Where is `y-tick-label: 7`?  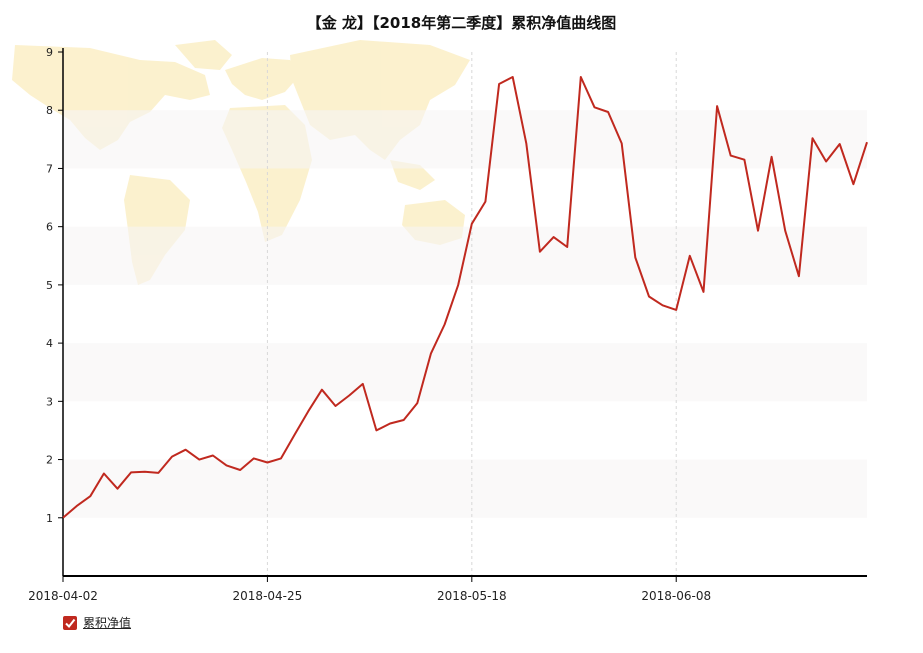 y-tick-label: 7 is located at coordinates (49, 168).